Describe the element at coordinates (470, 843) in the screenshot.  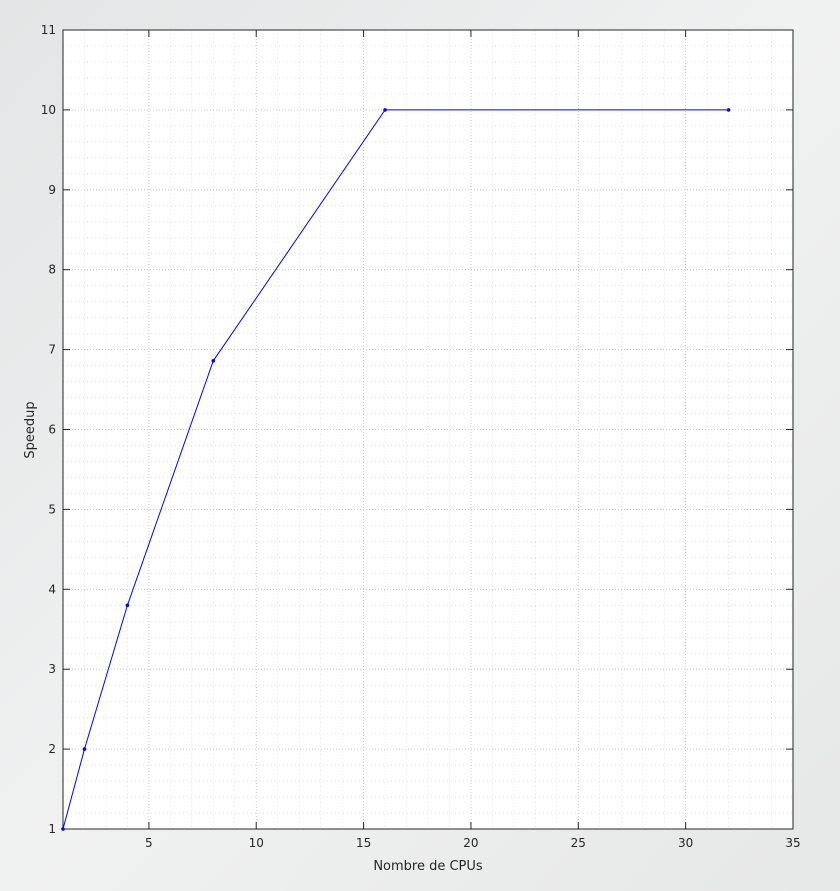
I see `x-tick-label: 20` at that location.